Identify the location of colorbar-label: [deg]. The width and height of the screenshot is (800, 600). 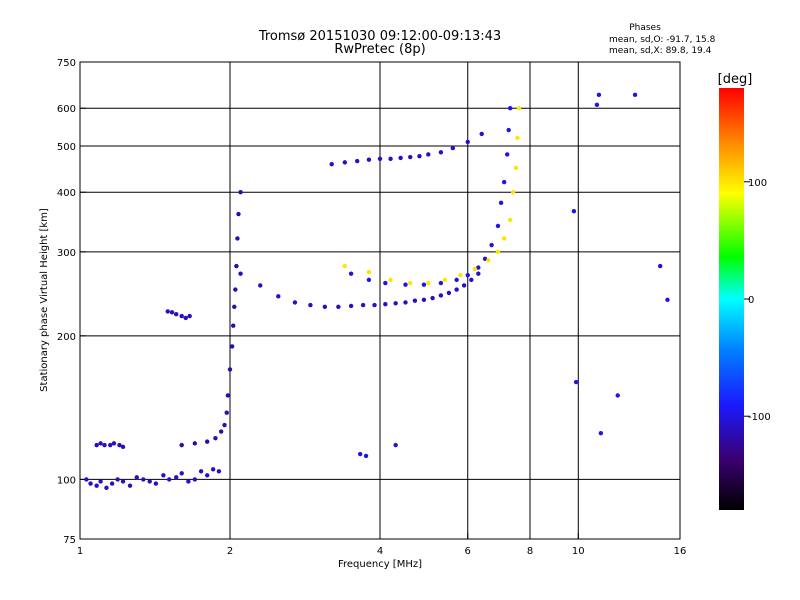
(735, 79).